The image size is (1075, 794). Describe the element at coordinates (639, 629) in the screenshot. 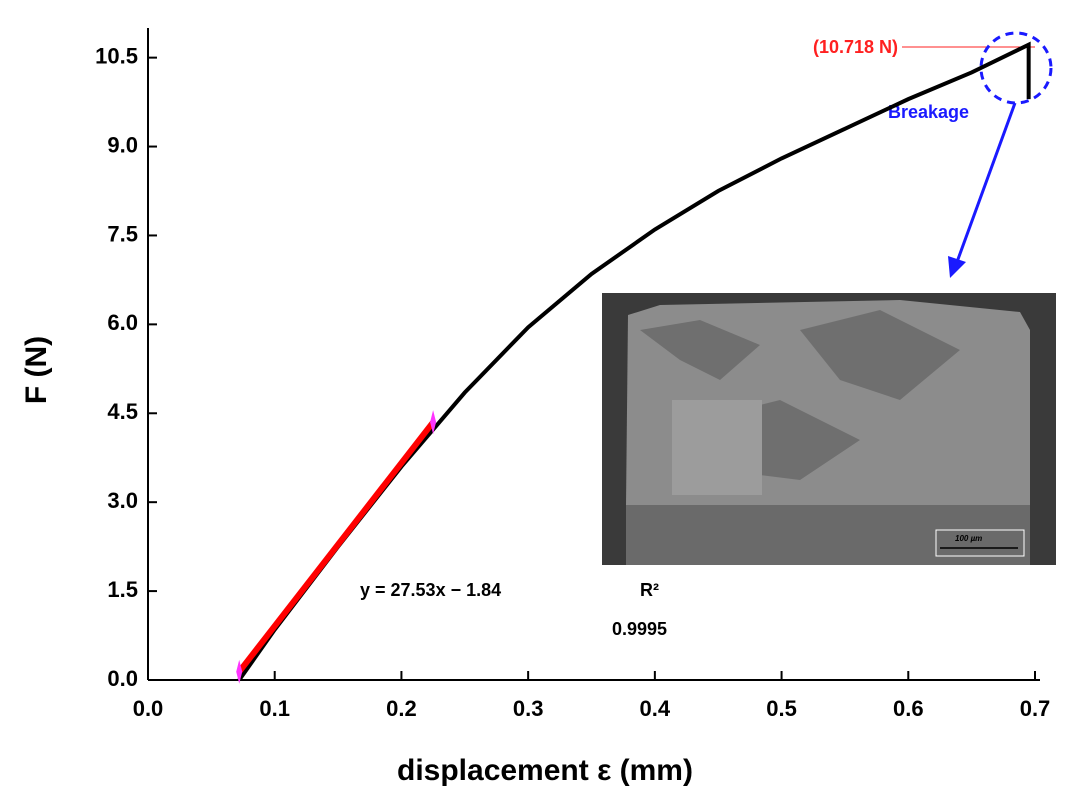

I see `r2-value: 0.9995` at that location.